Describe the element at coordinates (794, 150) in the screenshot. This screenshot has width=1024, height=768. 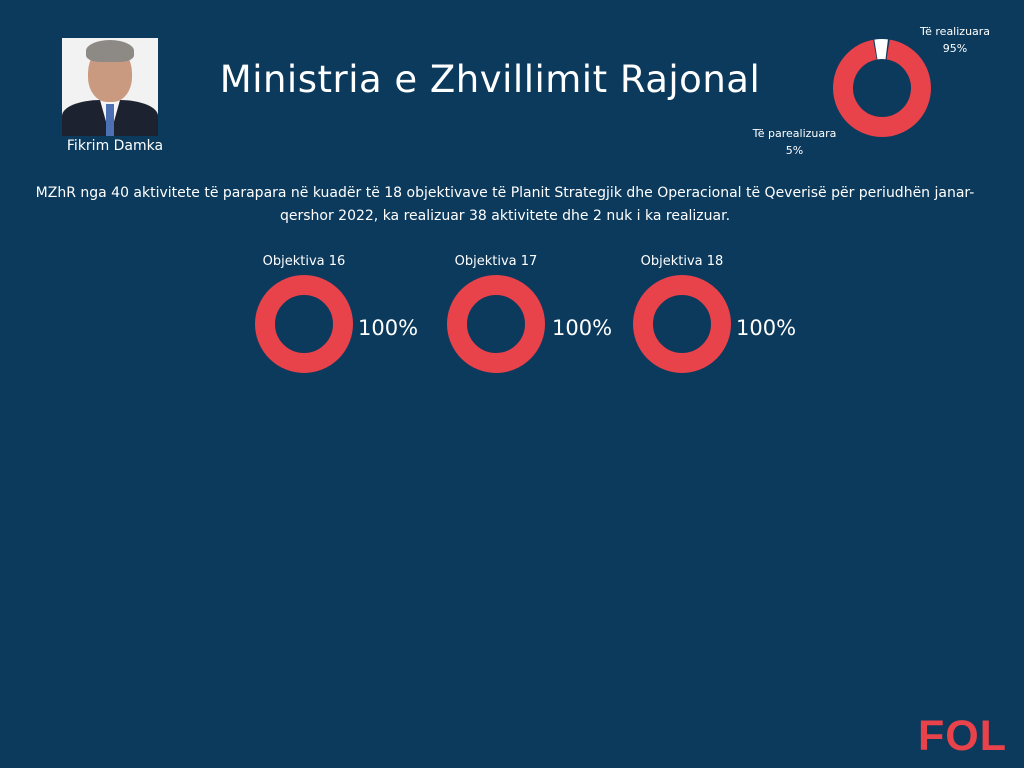
I see `legend-unrealized-value: 5%` at that location.